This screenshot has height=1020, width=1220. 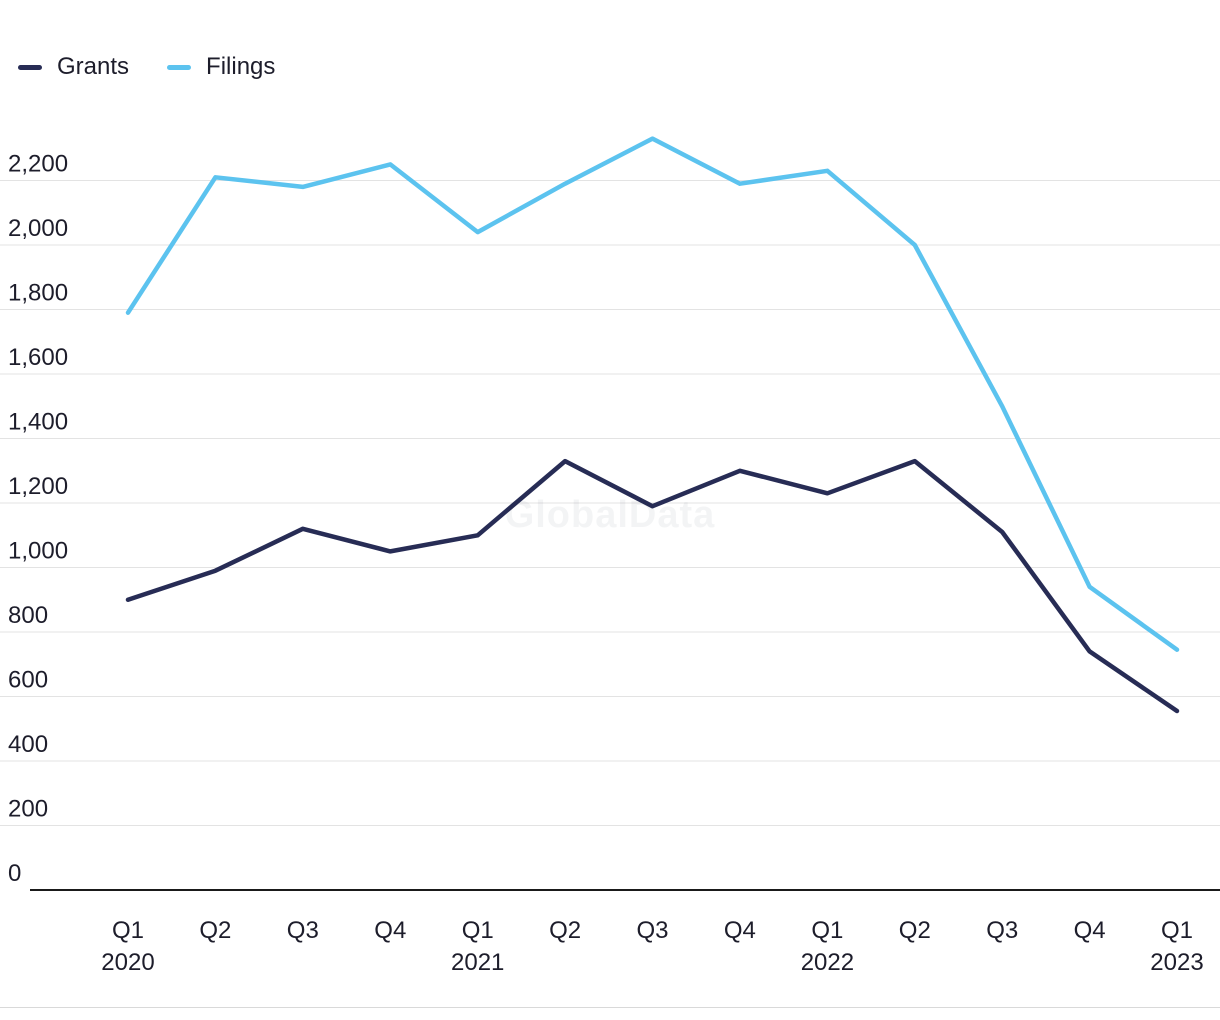 I want to click on legend-item-filings: Filings, so click(x=221, y=67).